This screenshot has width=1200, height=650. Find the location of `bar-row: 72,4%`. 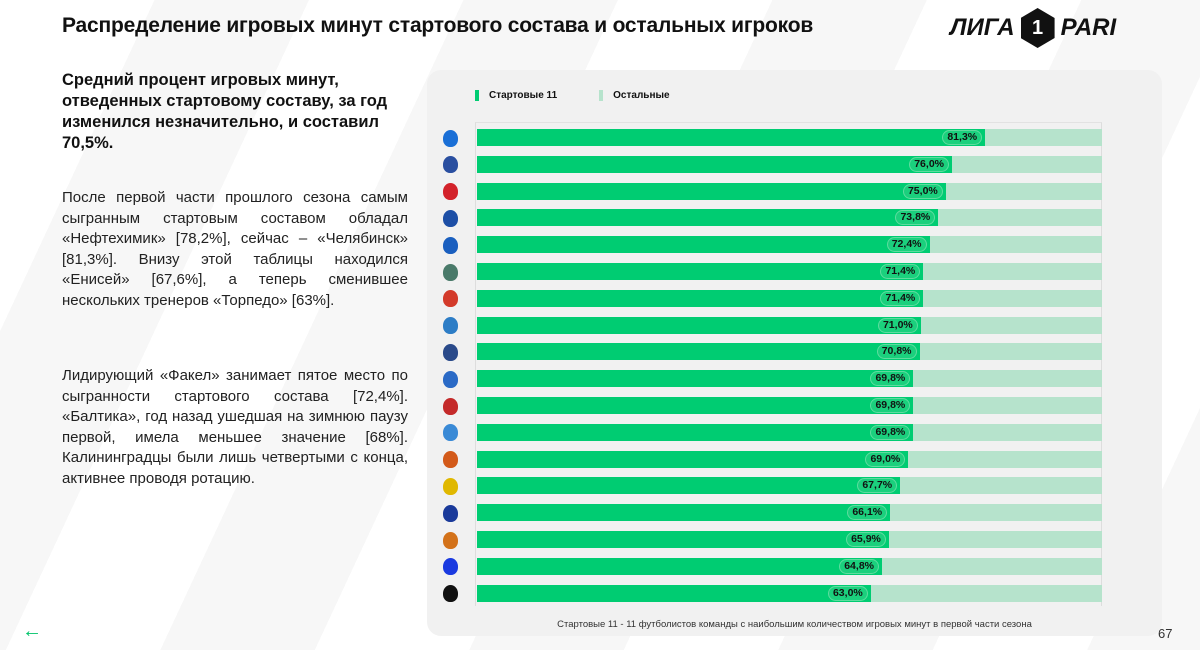

bar-row: 72,4% is located at coordinates (771, 245).